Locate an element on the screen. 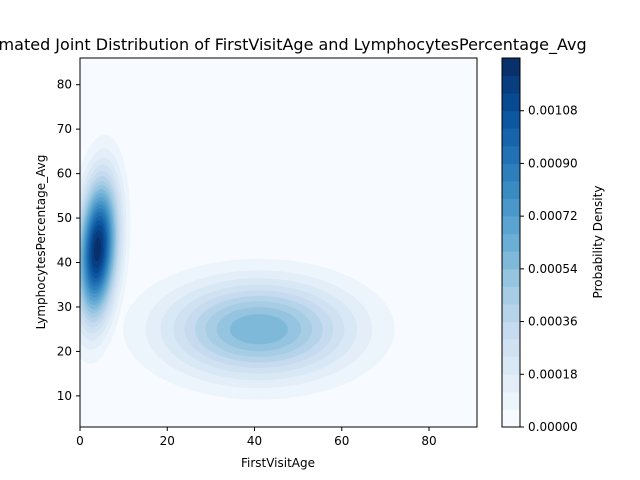 The width and height of the screenshot is (640, 480). y-tick-label: 80 is located at coordinates (64, 85).